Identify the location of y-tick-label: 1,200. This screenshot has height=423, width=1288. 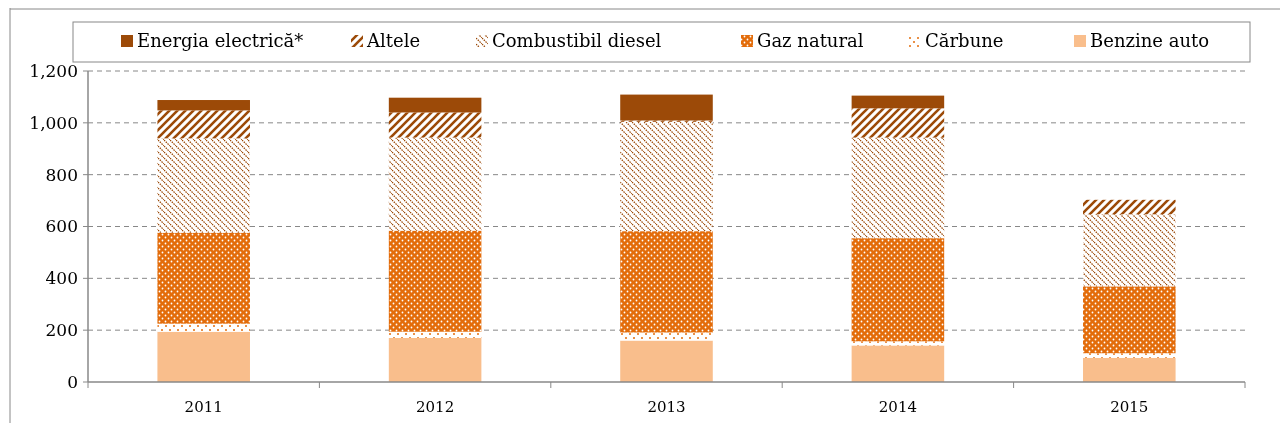
(53, 70).